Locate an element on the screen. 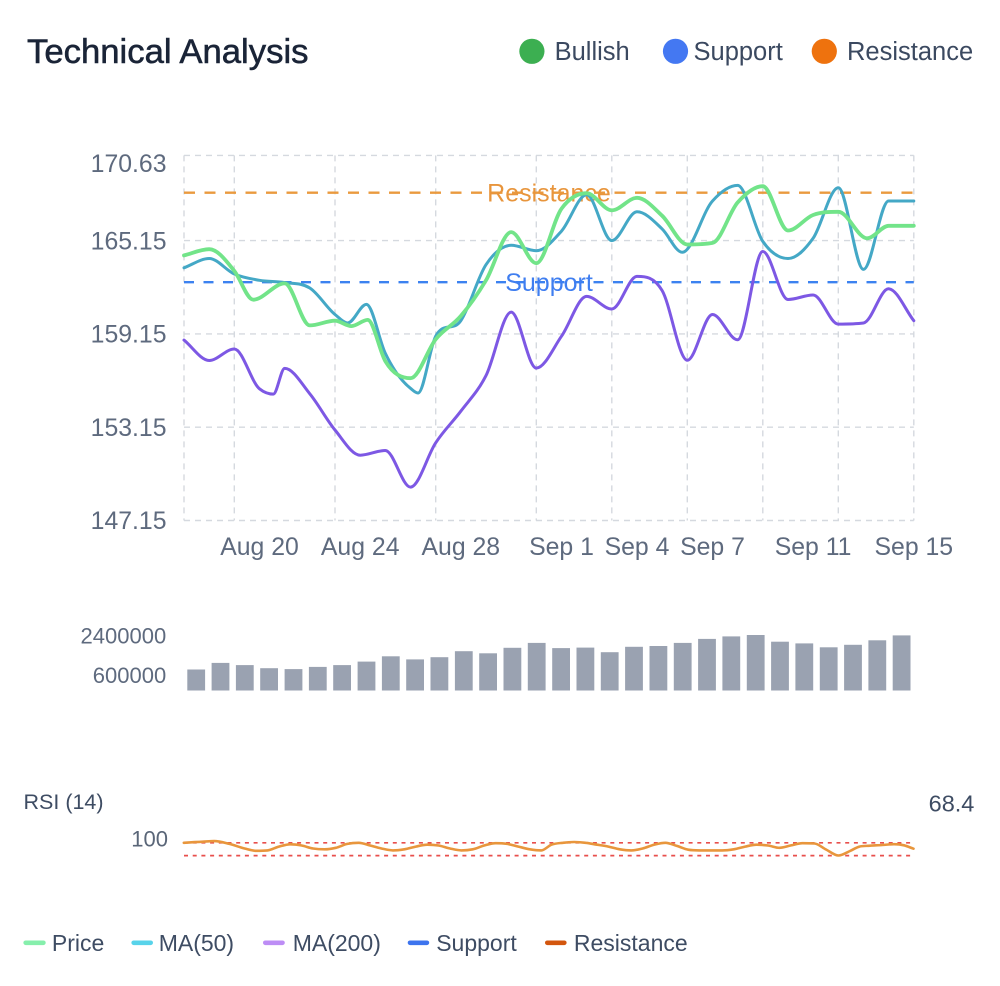 The height and width of the screenshot is (986, 1000). svg-text: Aug 20 is located at coordinates (259, 547).